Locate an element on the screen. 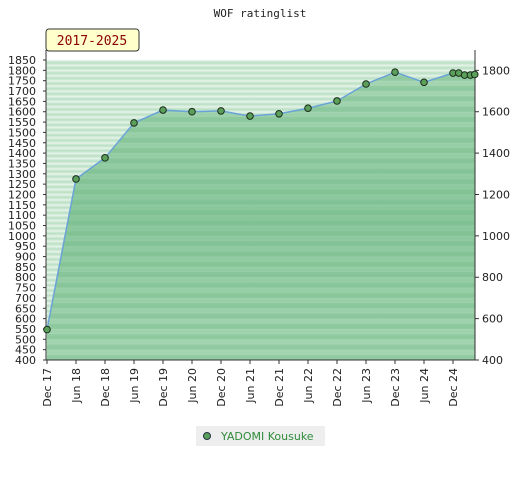 The width and height of the screenshot is (520, 480). x-tick-label: Dec 21 is located at coordinates (279, 387).